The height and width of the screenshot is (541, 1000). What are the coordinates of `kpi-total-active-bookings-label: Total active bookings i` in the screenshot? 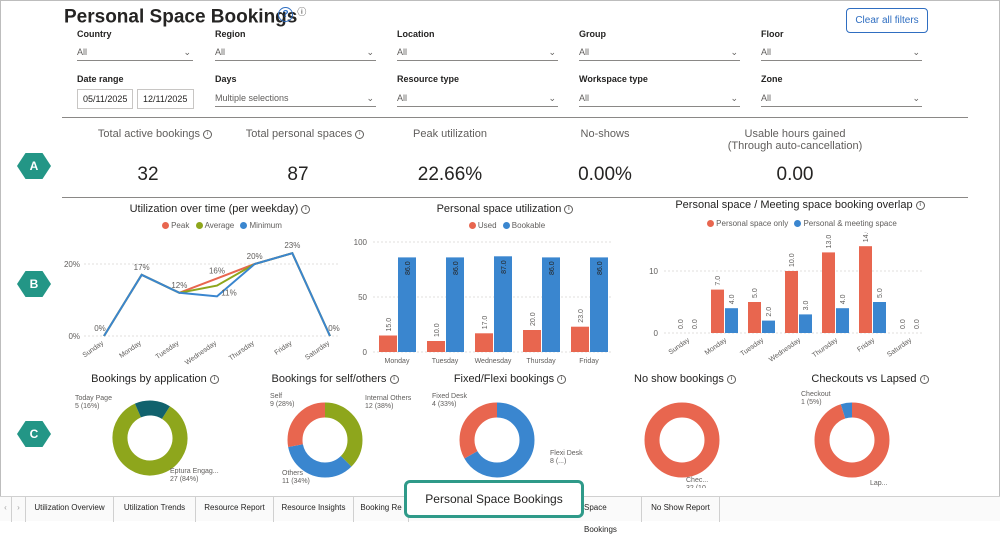 It's located at (155, 134).